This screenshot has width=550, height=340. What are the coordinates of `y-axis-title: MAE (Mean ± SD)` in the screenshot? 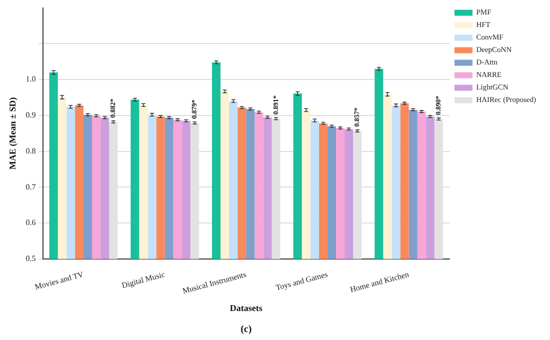 It's located at (13, 133).